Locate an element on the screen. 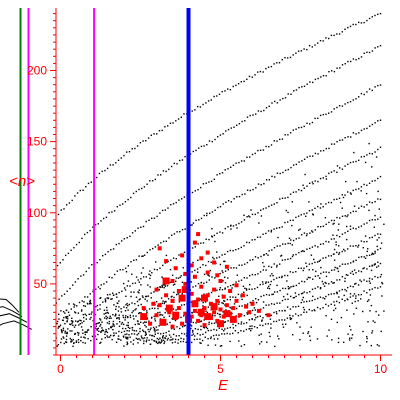 The width and height of the screenshot is (400, 400). x-axis-label: E is located at coordinates (223, 385).